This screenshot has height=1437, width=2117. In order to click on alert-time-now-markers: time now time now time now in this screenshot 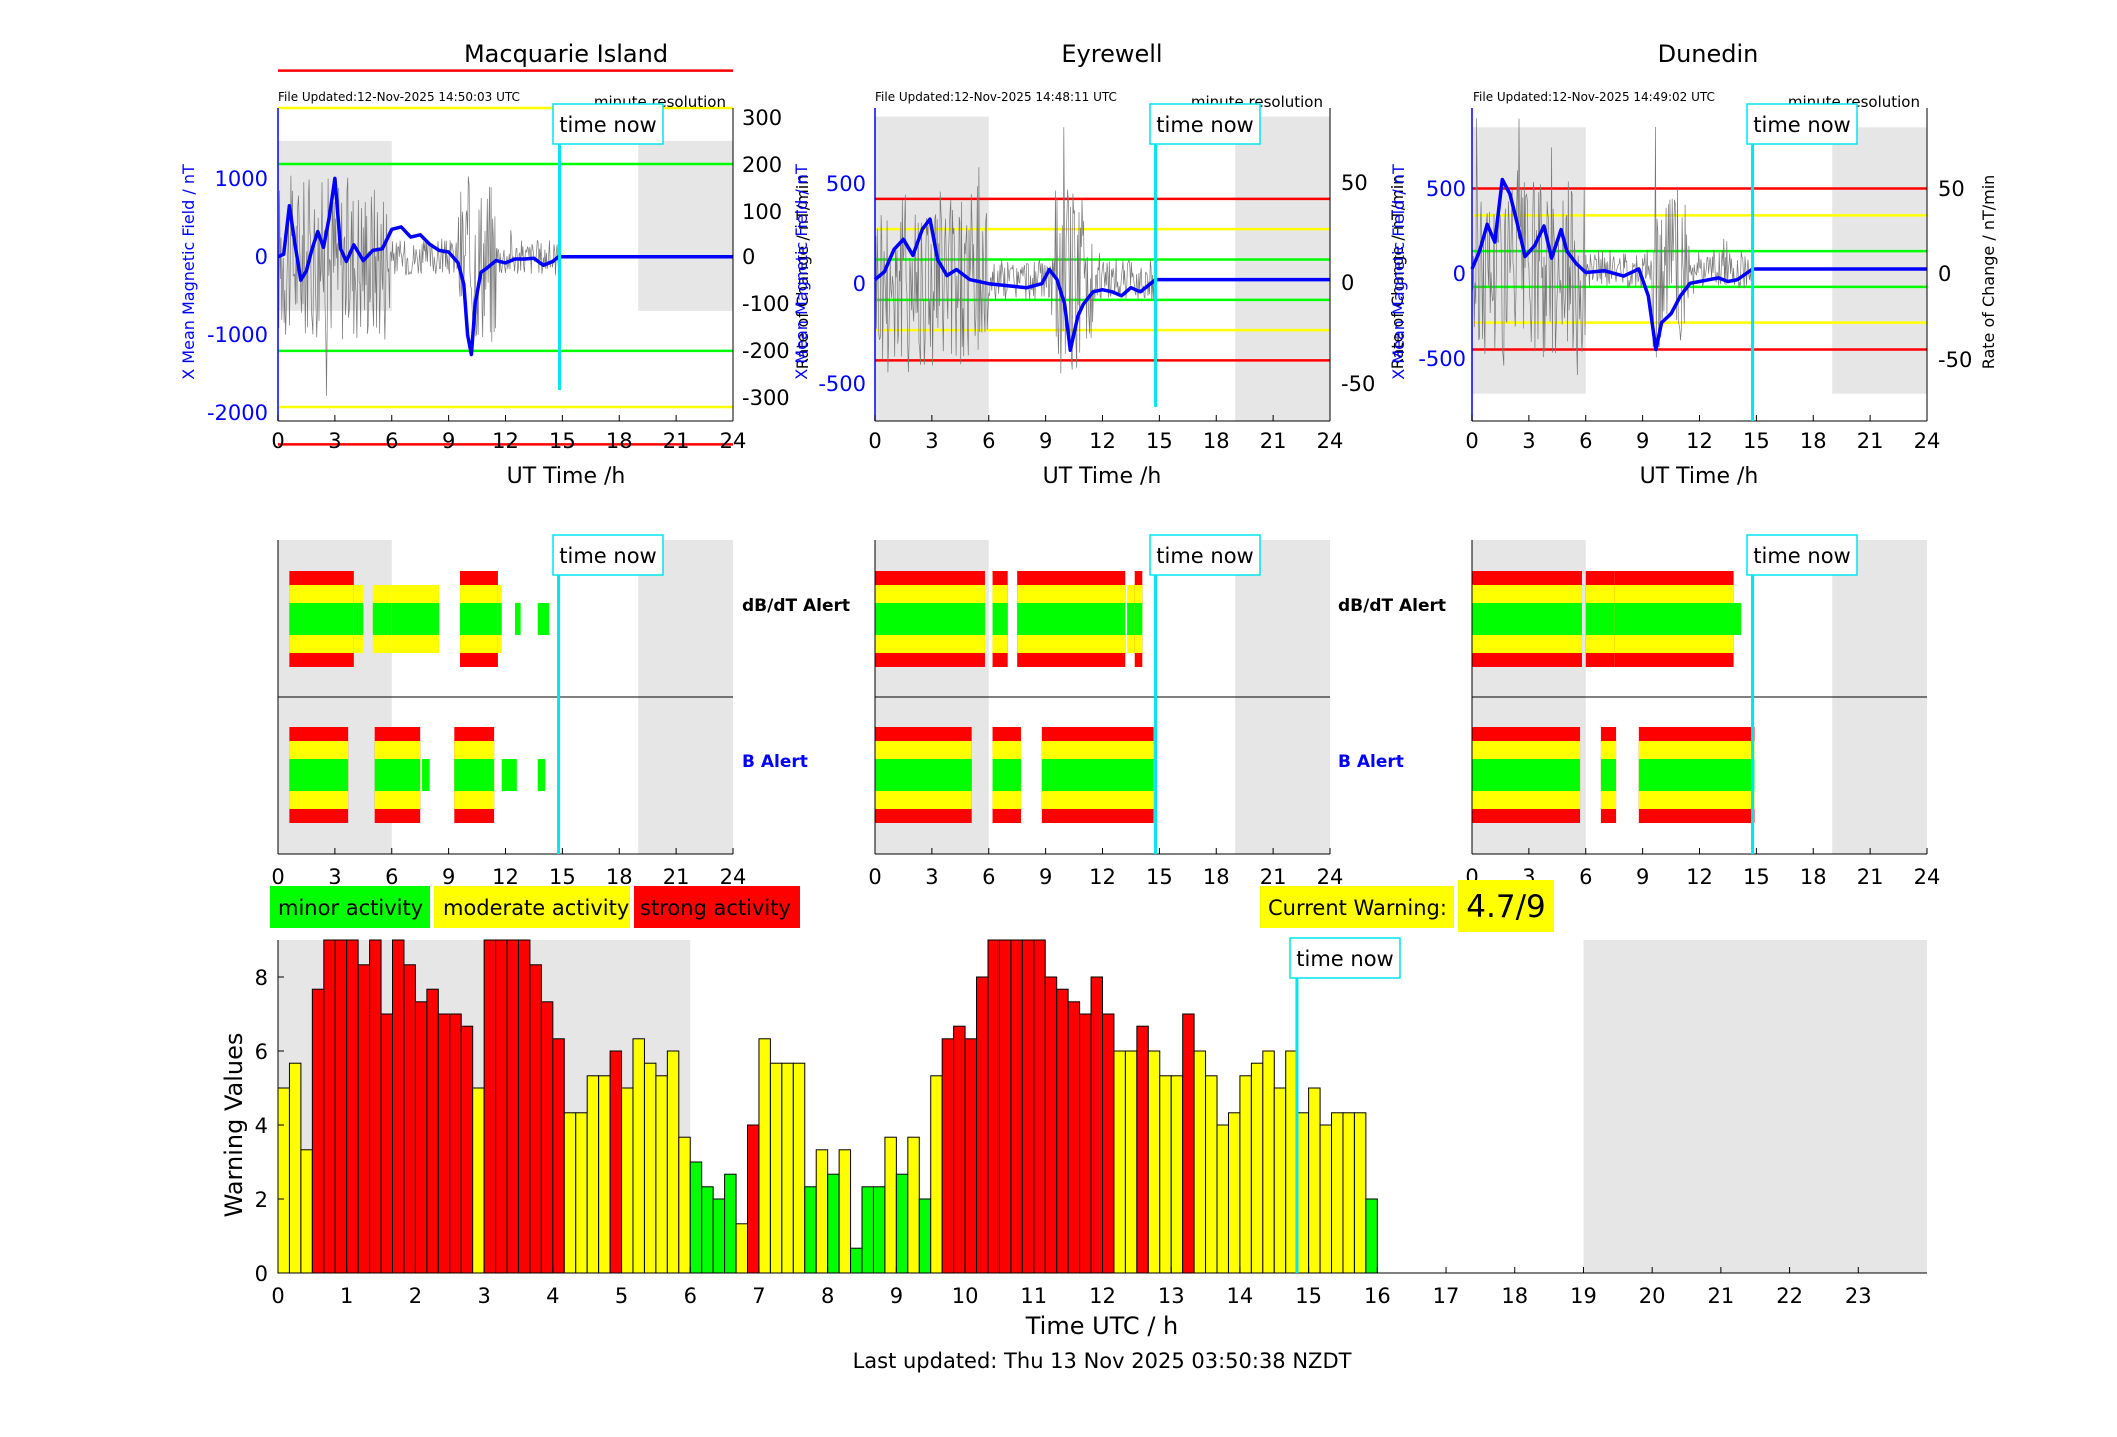, I will do `click(1205, 555)`.